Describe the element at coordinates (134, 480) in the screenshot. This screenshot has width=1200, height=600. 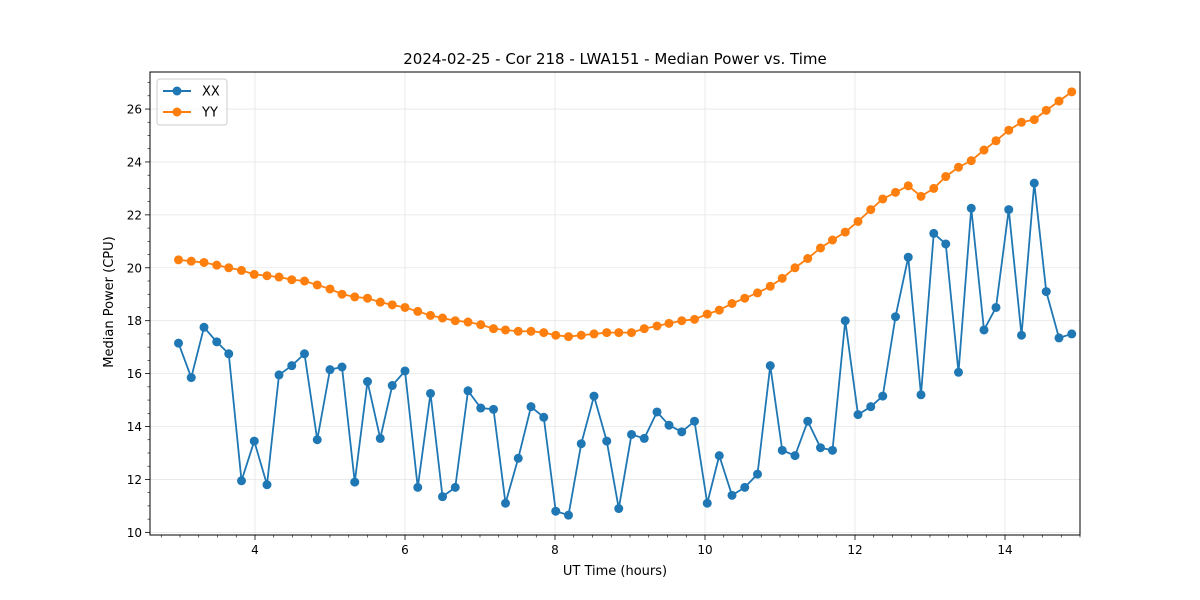
I see `y-tick-label: 12` at that location.